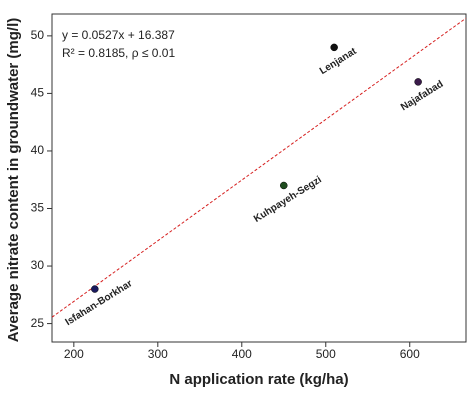 The width and height of the screenshot is (474, 400). Describe the element at coordinates (38, 93) in the screenshot. I see `y-tick-label: 45` at that location.